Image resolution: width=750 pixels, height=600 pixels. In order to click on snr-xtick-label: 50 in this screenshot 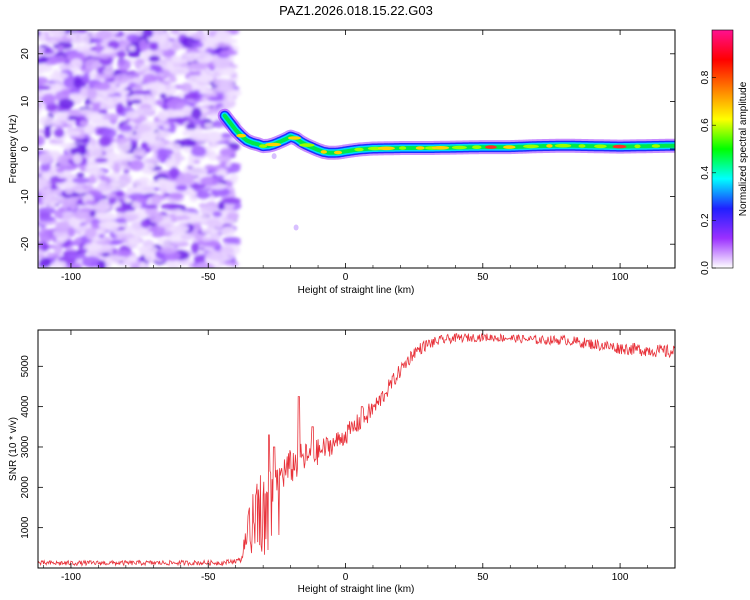, I will do `click(483, 577)`.